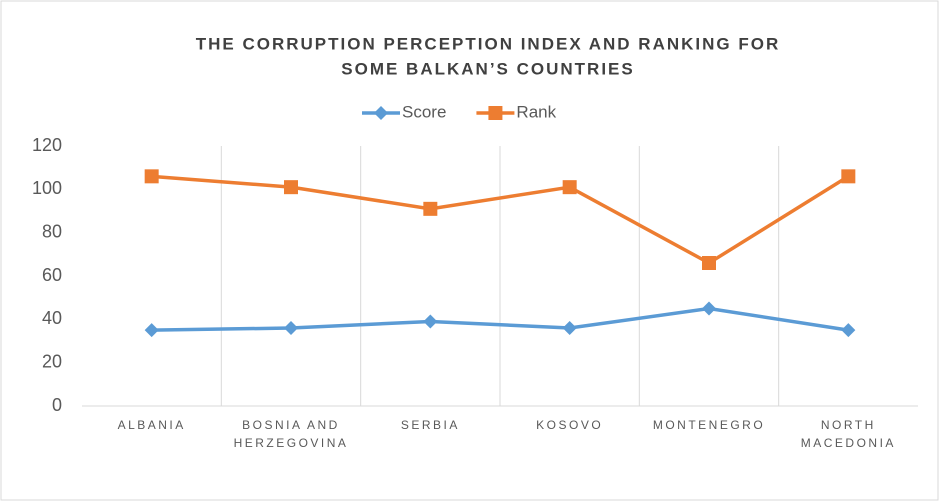 Image resolution: width=940 pixels, height=502 pixels. Describe the element at coordinates (291, 434) in the screenshot. I see `x-tick-label: BOSNIA AND HERZEGOVINA` at that location.